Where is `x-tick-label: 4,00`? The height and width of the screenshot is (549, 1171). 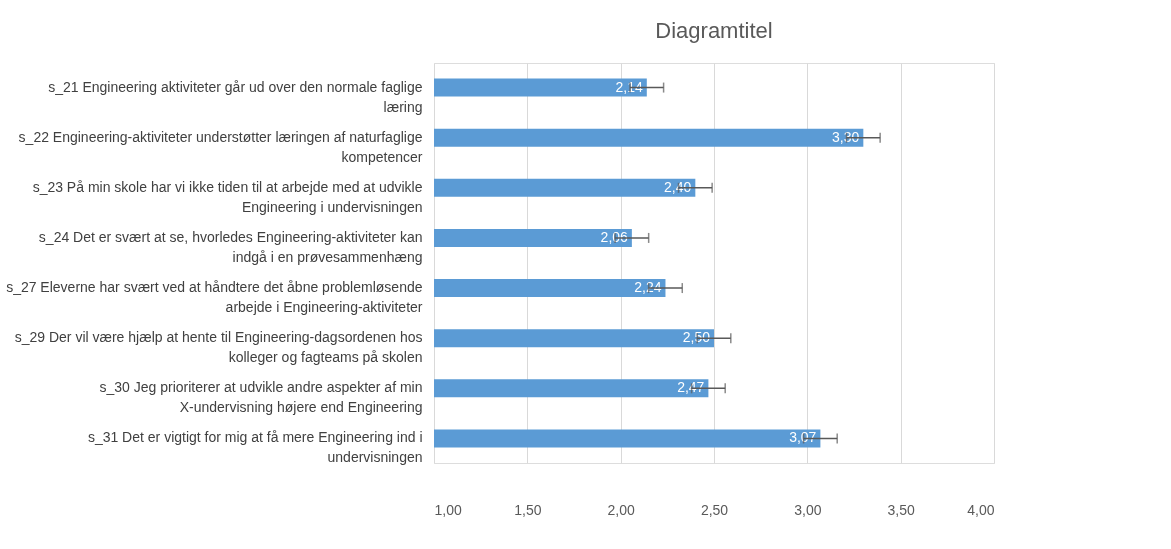
x-tick-label: 4,00 is located at coordinates (981, 509).